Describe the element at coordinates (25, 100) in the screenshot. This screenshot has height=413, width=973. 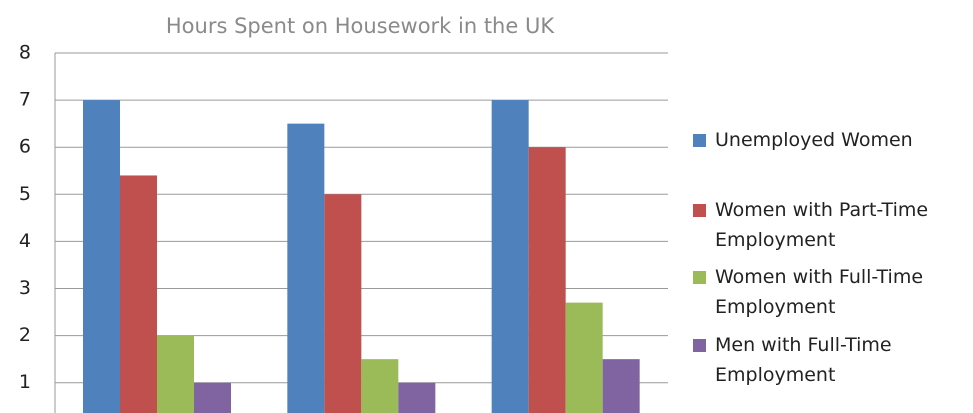
I see `y-tick-label: 7` at that location.